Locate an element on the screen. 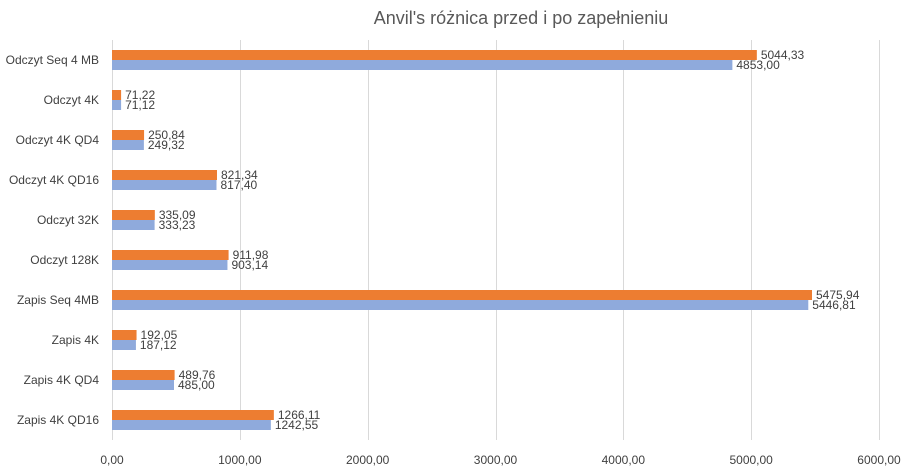  data-label: 1266,11 is located at coordinates (299, 415).